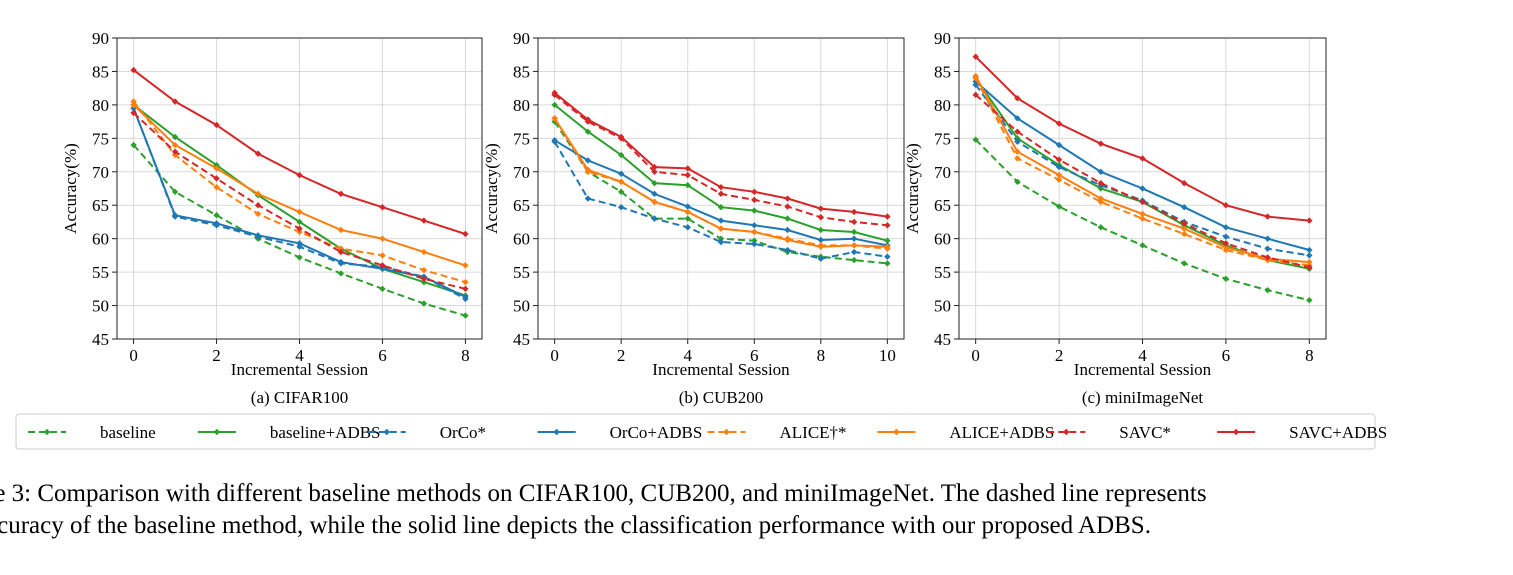 This screenshot has height=575, width=1513. Describe the element at coordinates (942, 172) in the screenshot. I see `y-tick-label: 70` at that location.